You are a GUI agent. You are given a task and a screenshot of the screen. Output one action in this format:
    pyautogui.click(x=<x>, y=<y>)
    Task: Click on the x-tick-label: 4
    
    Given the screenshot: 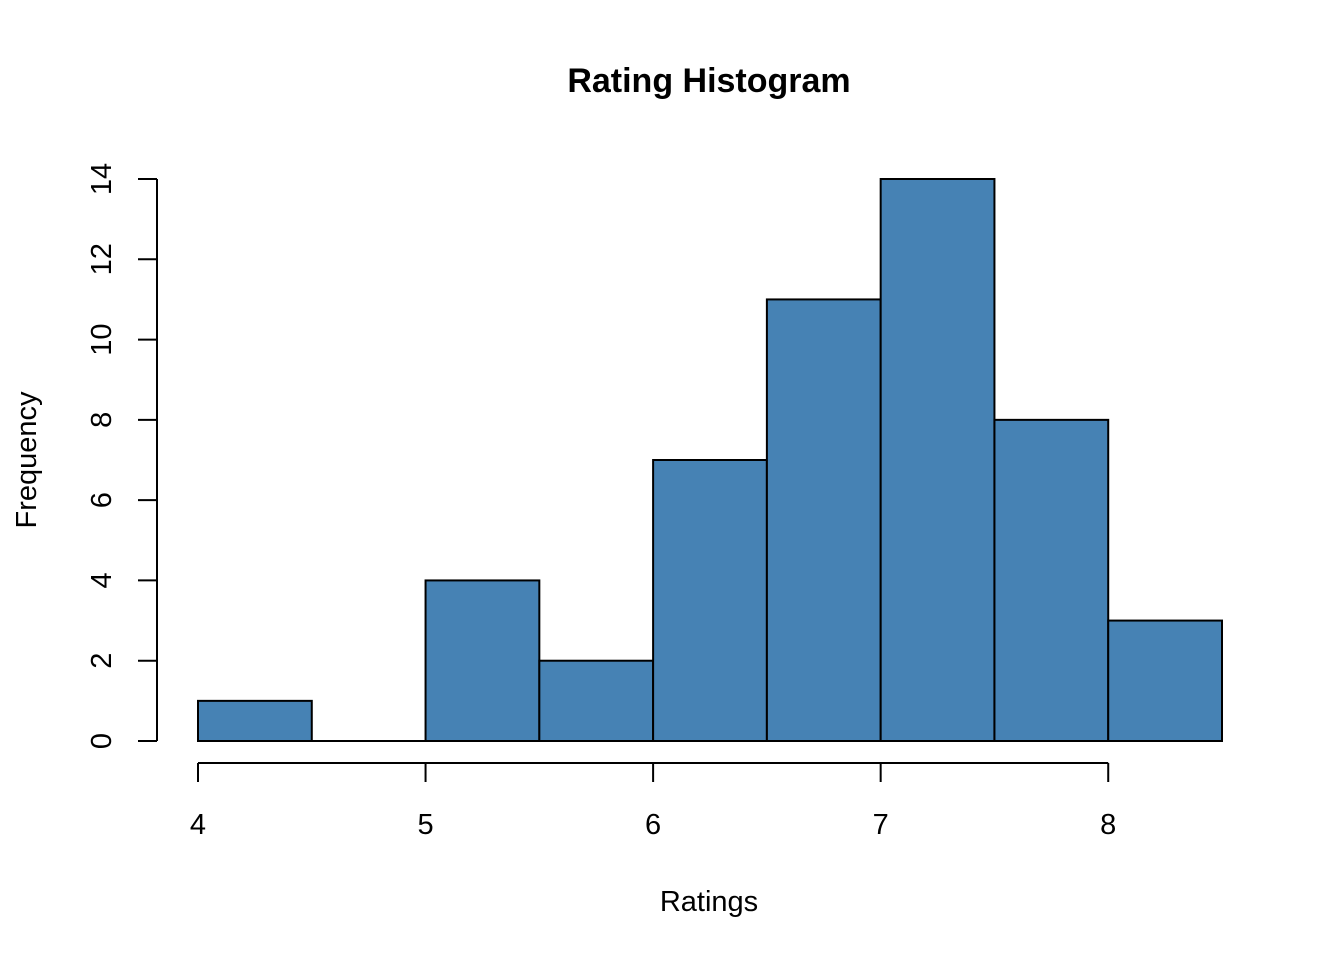 What is the action you would take?
    pyautogui.click(x=198, y=825)
    